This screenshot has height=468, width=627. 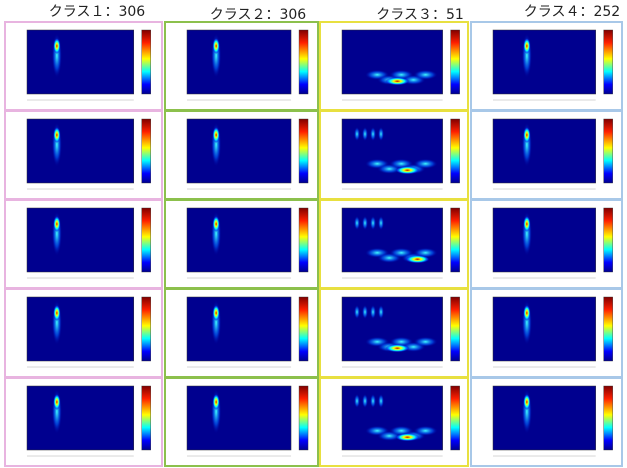 What do you see at coordinates (420, 15) in the screenshot?
I see `column-header: クラス３：51` at bounding box center [420, 15].